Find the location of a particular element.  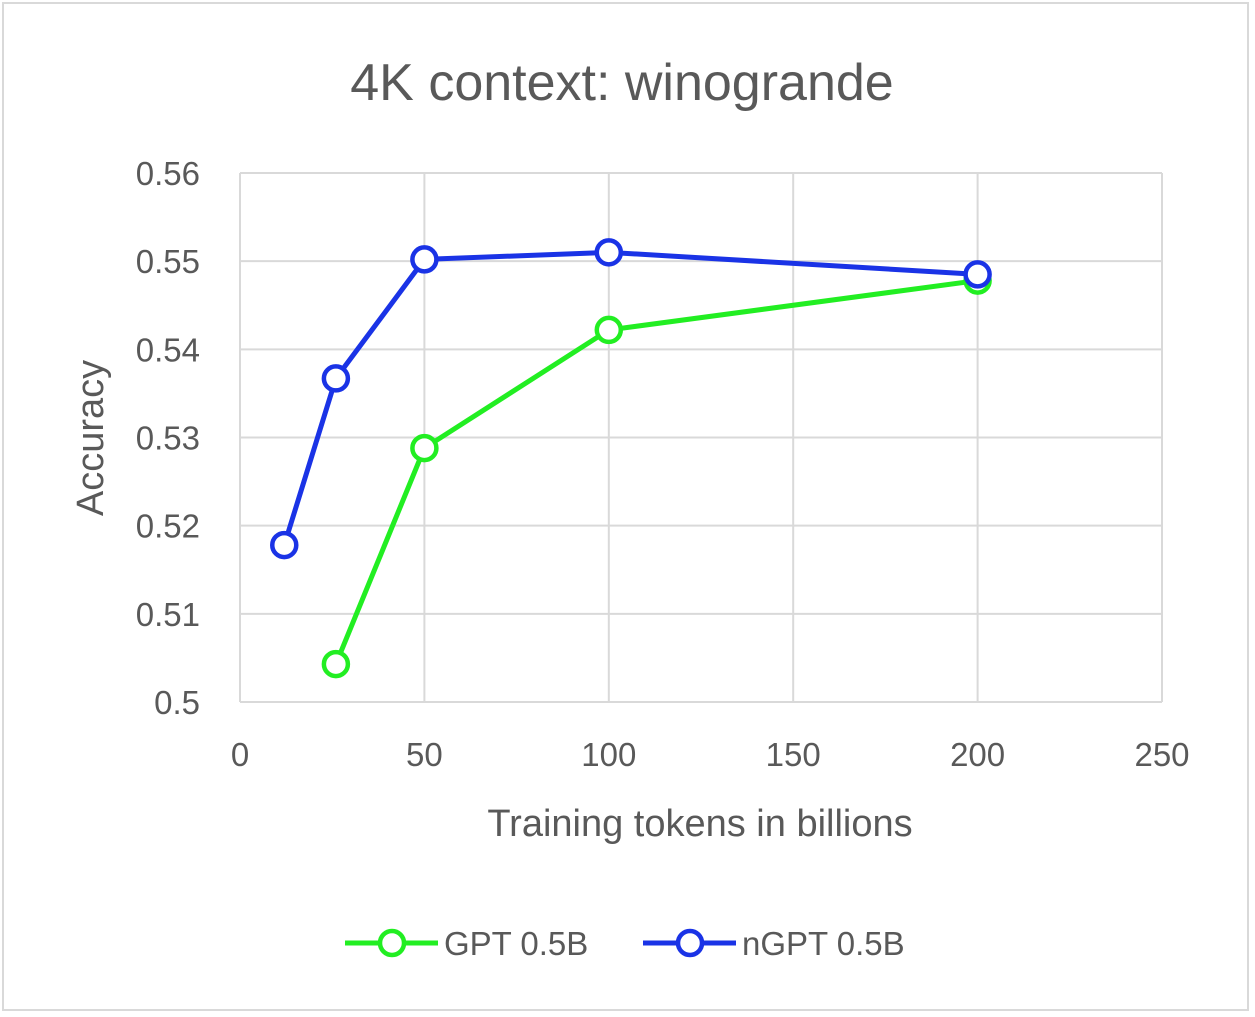

y-tick-label: 0.55 is located at coordinates (168, 261).